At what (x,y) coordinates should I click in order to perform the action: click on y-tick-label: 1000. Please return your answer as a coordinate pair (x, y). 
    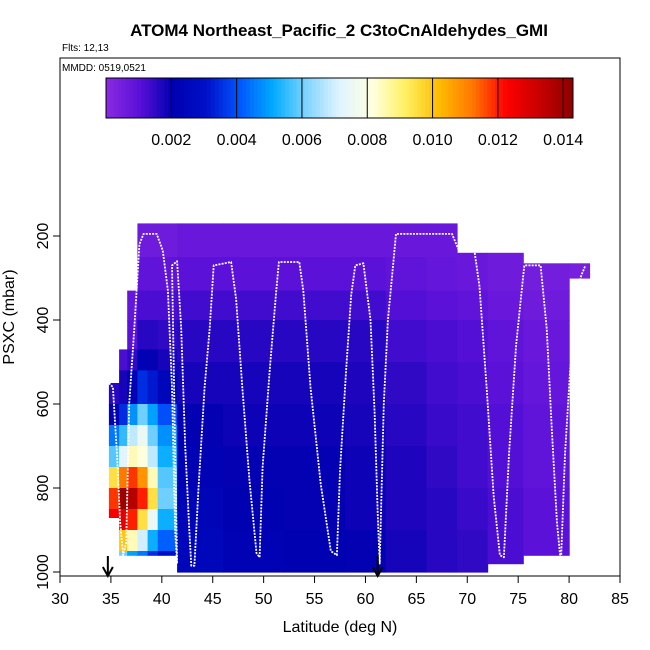
    Looking at the image, I should click on (43, 572).